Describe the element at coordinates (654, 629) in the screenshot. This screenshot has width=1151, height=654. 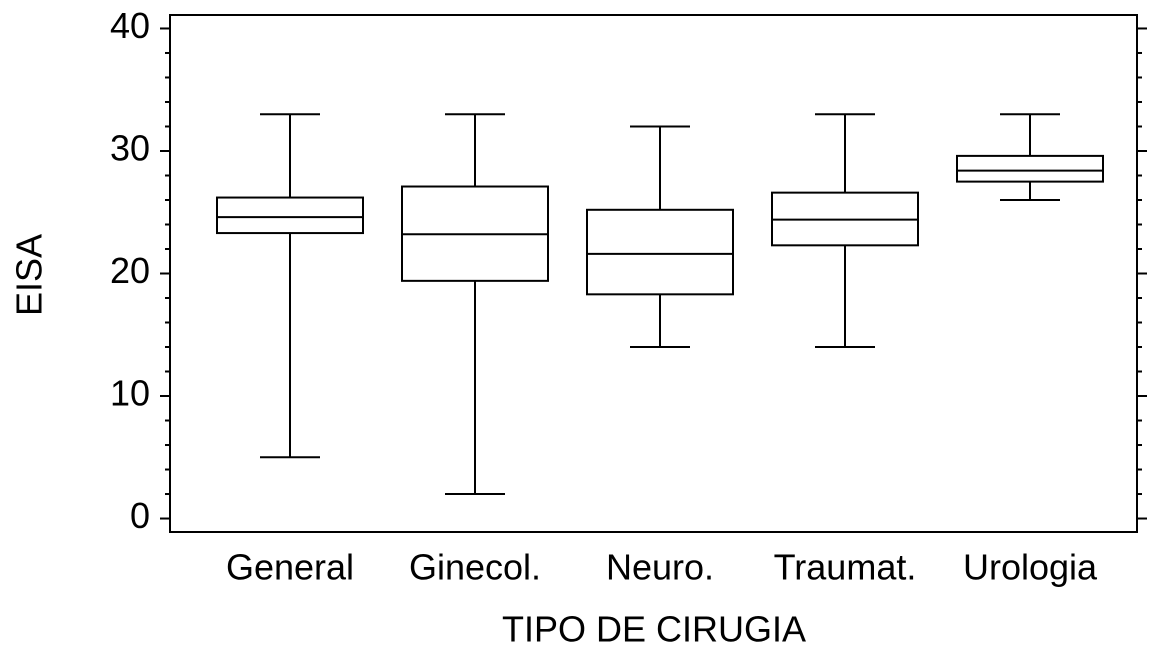
I see `x-axis-label: TIPO DE CIRUGIA` at that location.